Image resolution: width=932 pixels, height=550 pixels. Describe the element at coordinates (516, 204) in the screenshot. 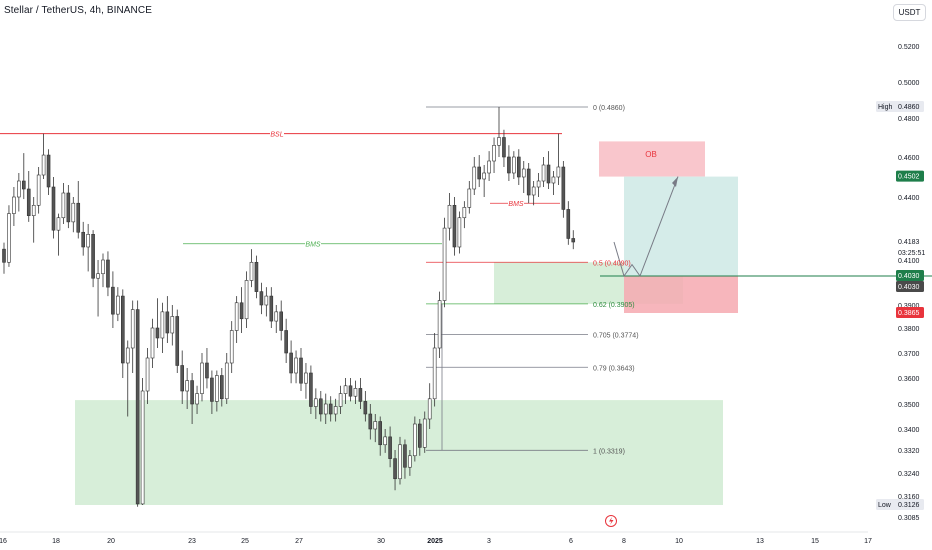

I see `bms-label-right: BMS` at that location.